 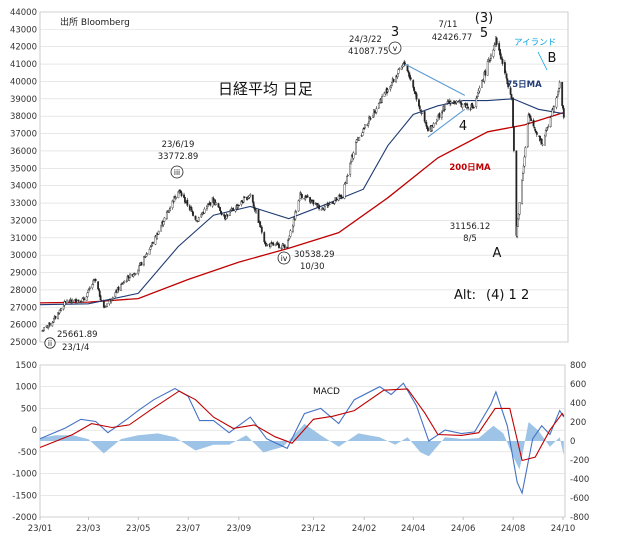 What do you see at coordinates (578, 366) in the screenshot?
I see `macd-right-tick-label: 800` at bounding box center [578, 366].